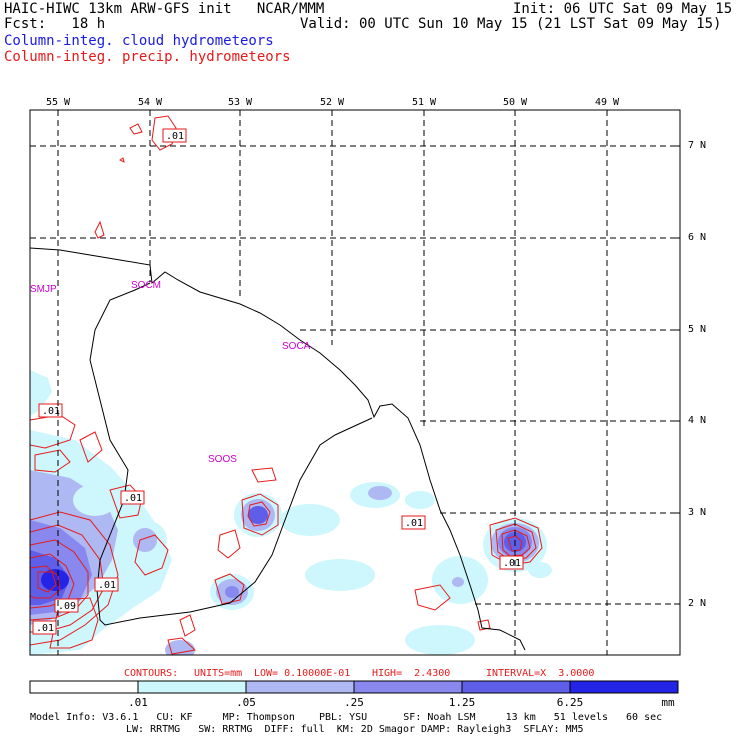 The width and height of the screenshot is (740, 740). I want to click on lat-label: 4 N, so click(697, 420).